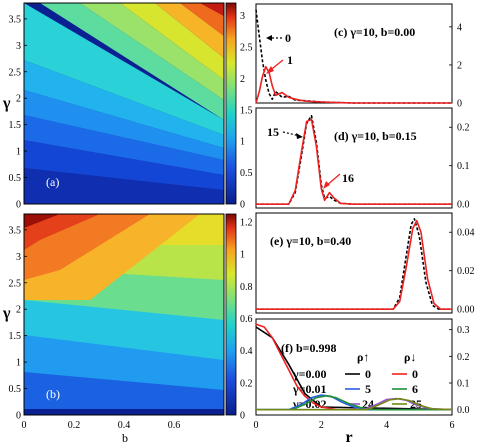  I want to click on heatmap-b-ytick: 0.5, so click(15, 389).